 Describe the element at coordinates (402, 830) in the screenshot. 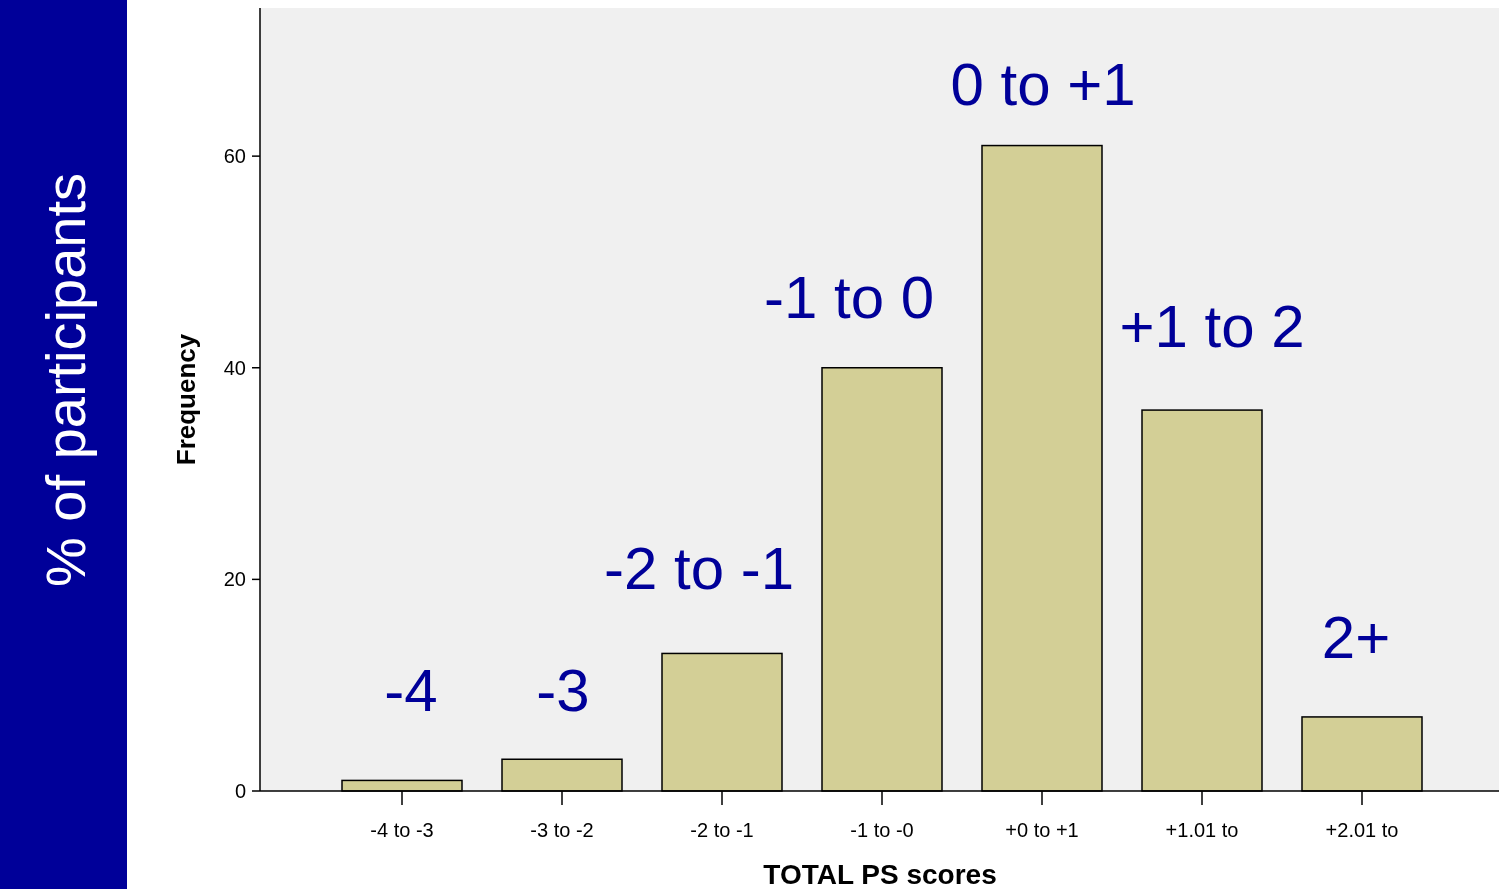

I see `x-tick-label: -4 to -3` at that location.